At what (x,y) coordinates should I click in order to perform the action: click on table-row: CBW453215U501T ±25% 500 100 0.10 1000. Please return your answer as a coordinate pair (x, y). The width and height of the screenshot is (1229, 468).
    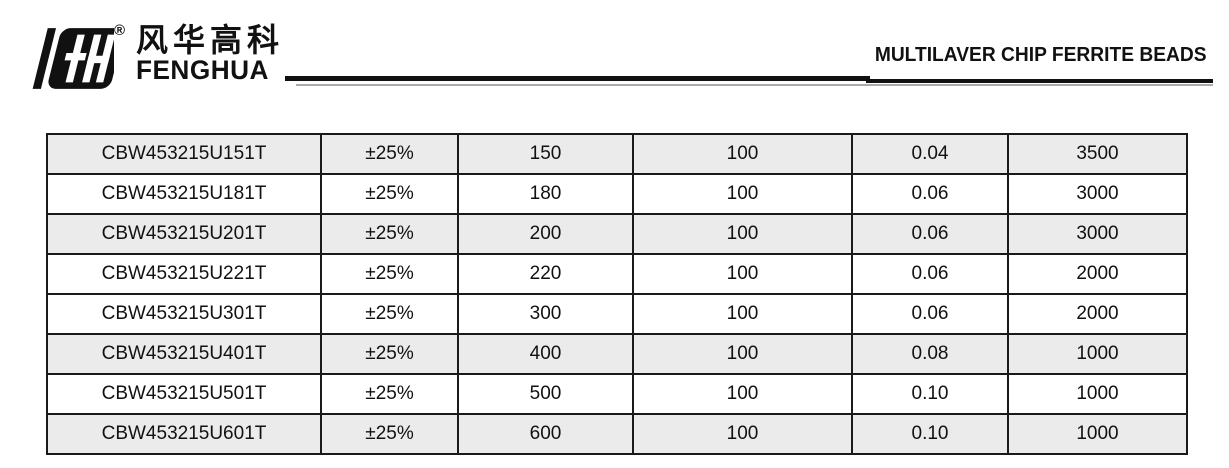
    Looking at the image, I should click on (617, 394).